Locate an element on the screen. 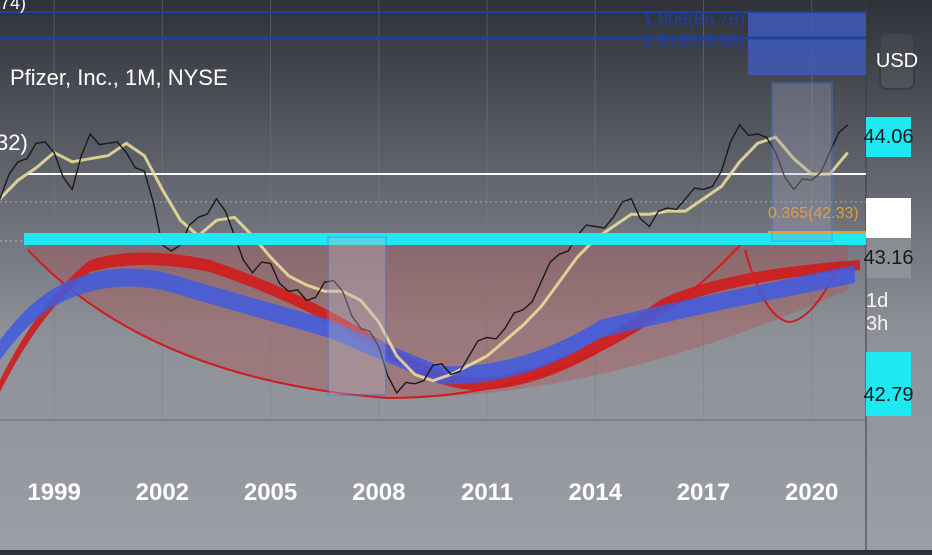 The height and width of the screenshot is (555, 932). price-tag-upper: 44.06 is located at coordinates (888, 137).